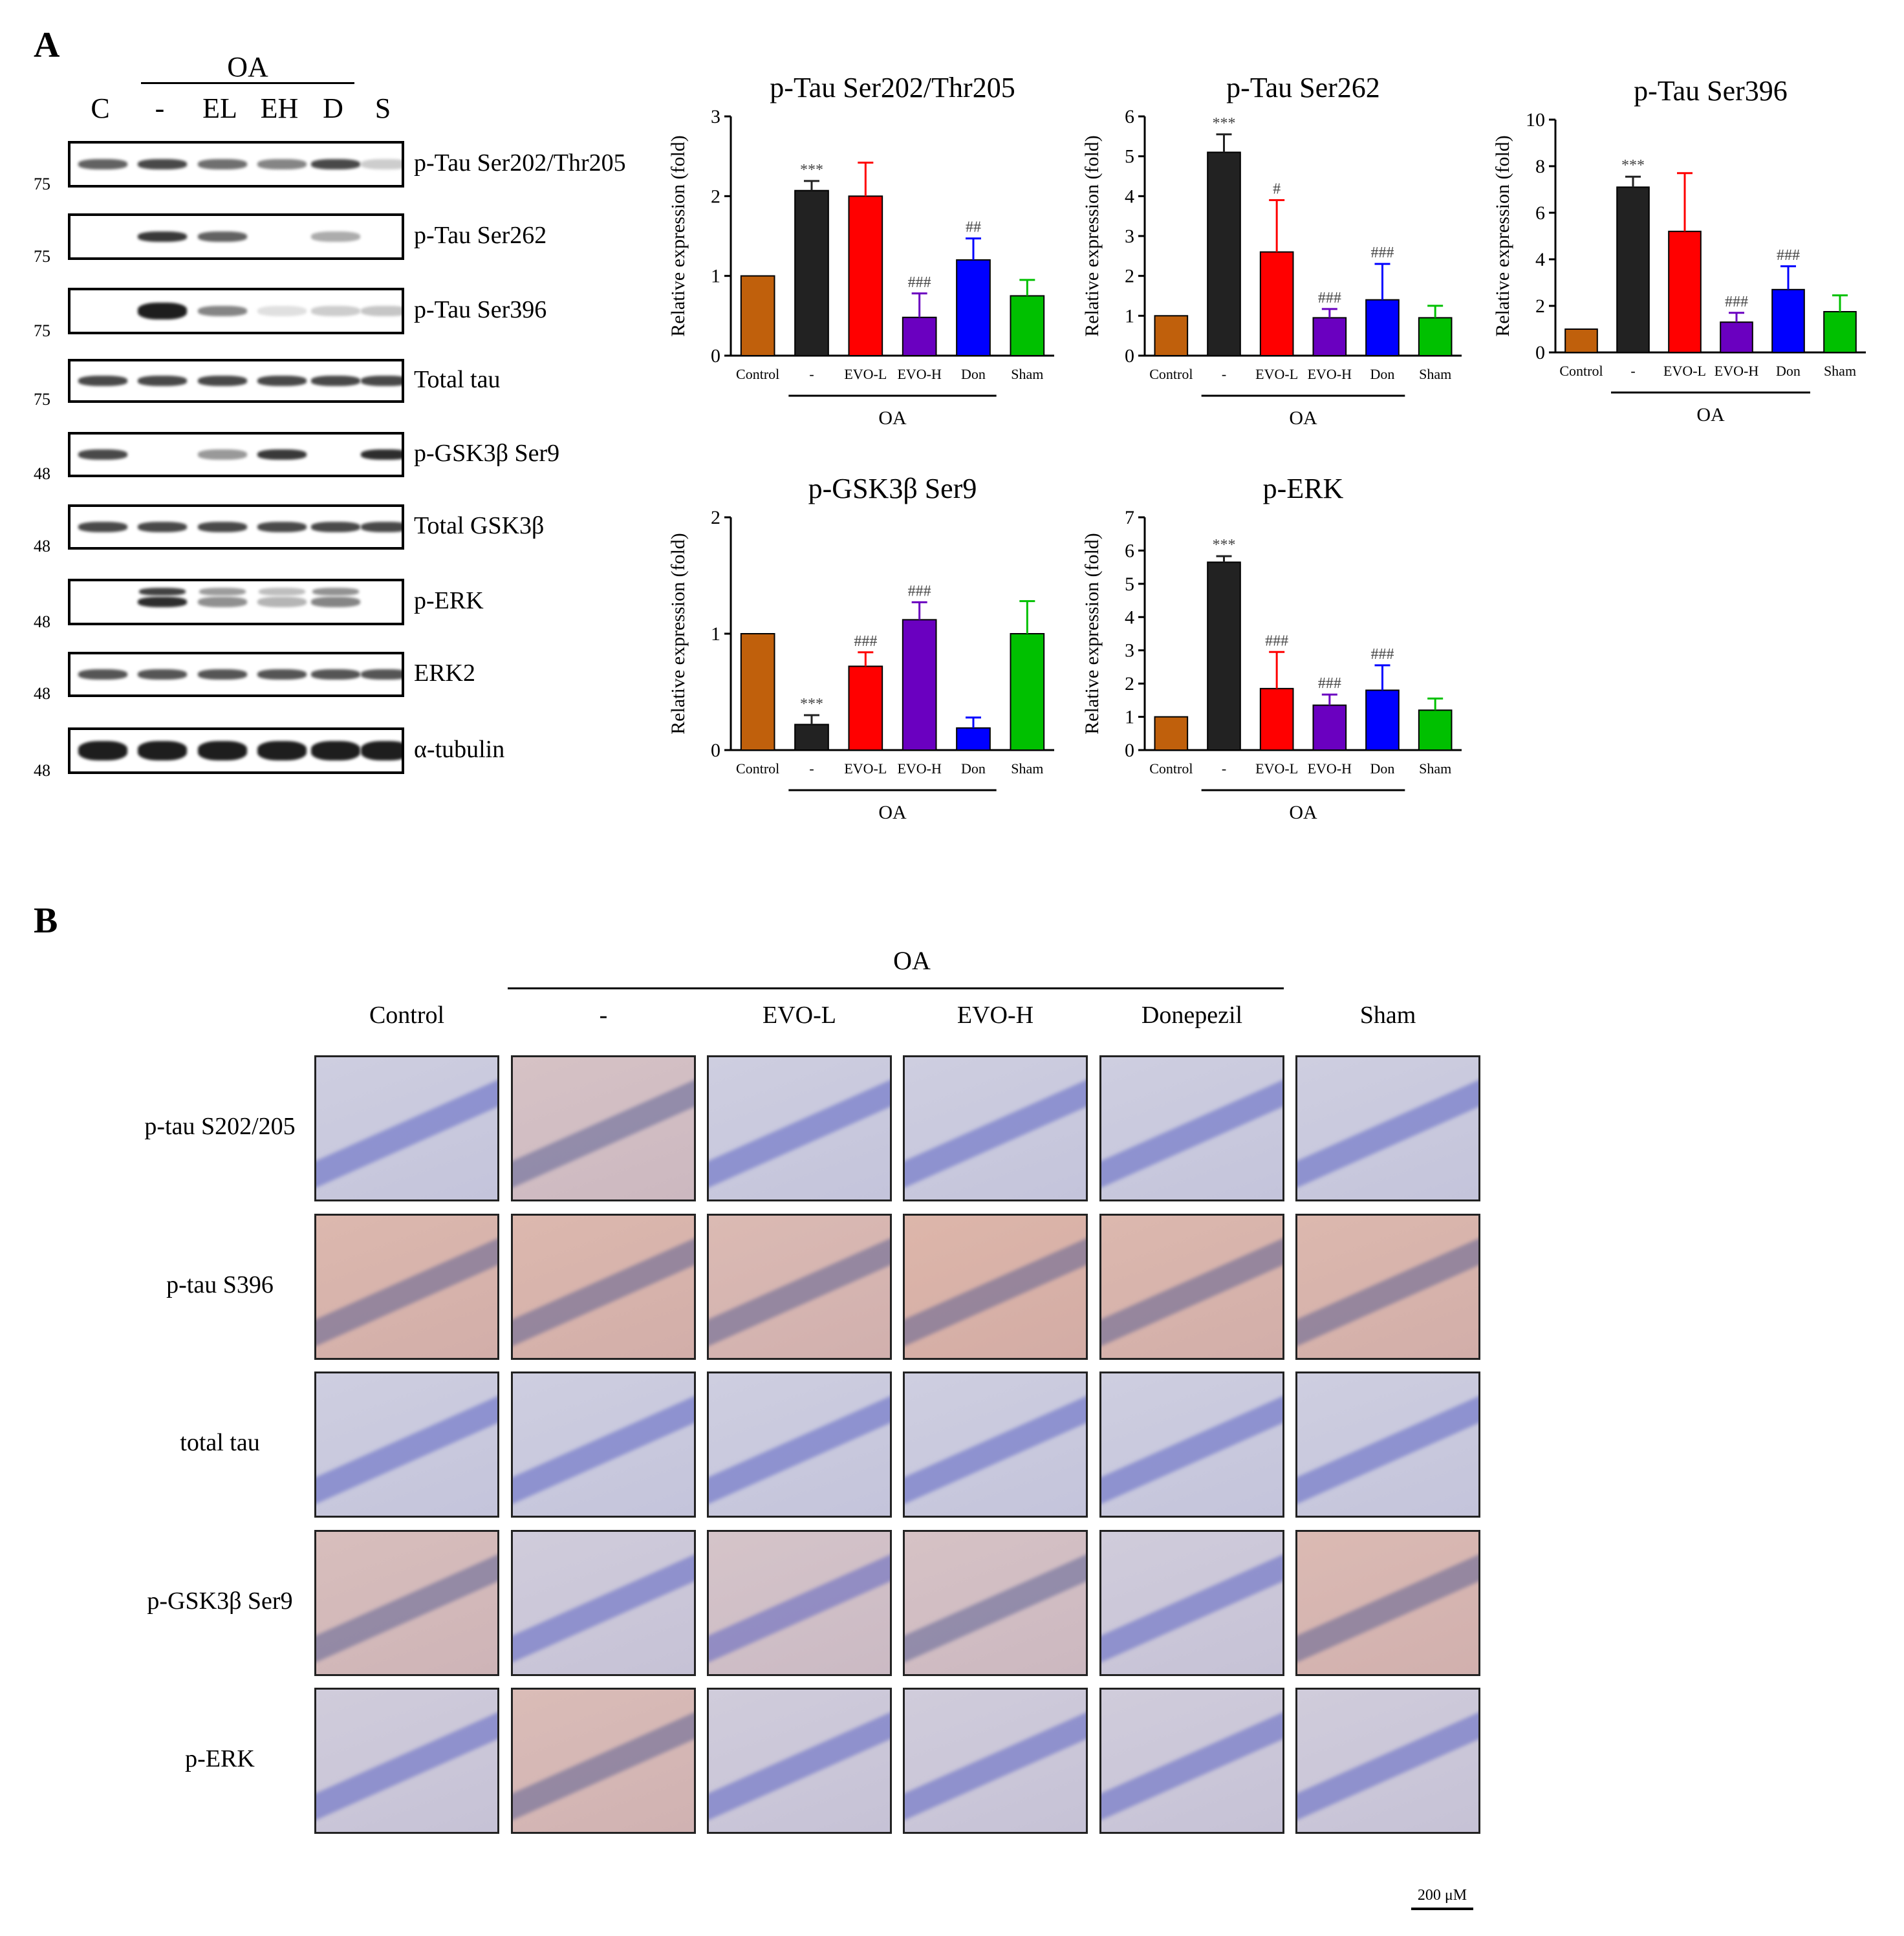  I want to click on wb-band-upper, so click(282, 592).